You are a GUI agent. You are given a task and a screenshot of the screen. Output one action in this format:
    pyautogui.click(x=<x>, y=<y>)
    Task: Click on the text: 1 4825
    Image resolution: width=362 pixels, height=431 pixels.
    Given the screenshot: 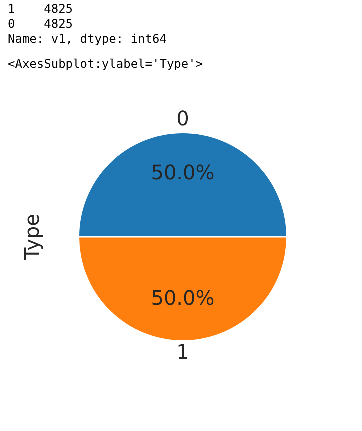 What is the action you would take?
    pyautogui.click(x=41, y=9)
    